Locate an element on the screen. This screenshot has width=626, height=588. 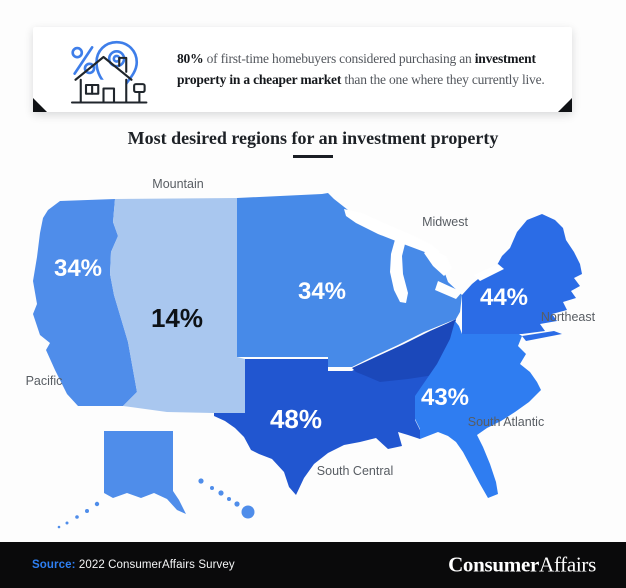
region-pacific is located at coordinates (85, 302).